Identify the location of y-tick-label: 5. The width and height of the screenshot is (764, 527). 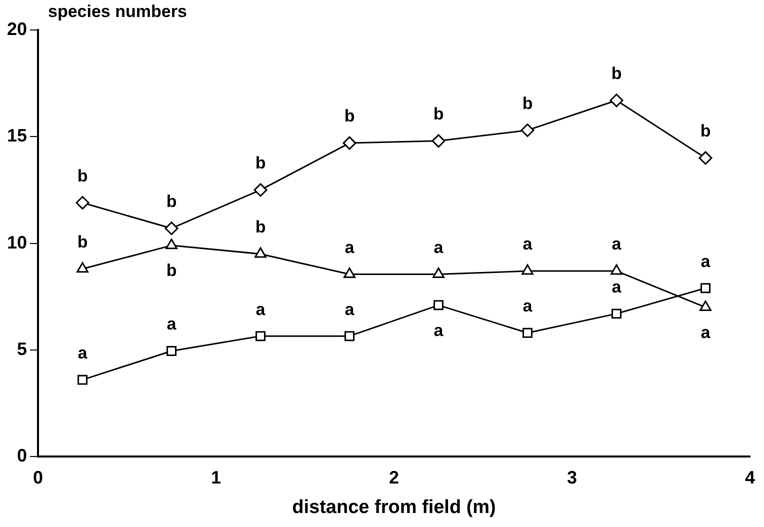
(22, 348).